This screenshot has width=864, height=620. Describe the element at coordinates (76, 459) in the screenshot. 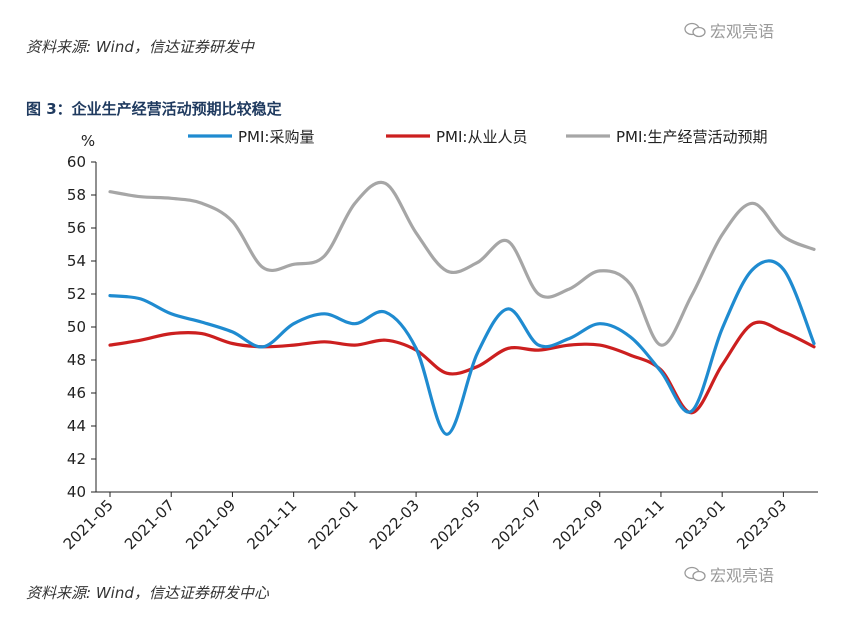

I see `y-tick-label: 42` at that location.